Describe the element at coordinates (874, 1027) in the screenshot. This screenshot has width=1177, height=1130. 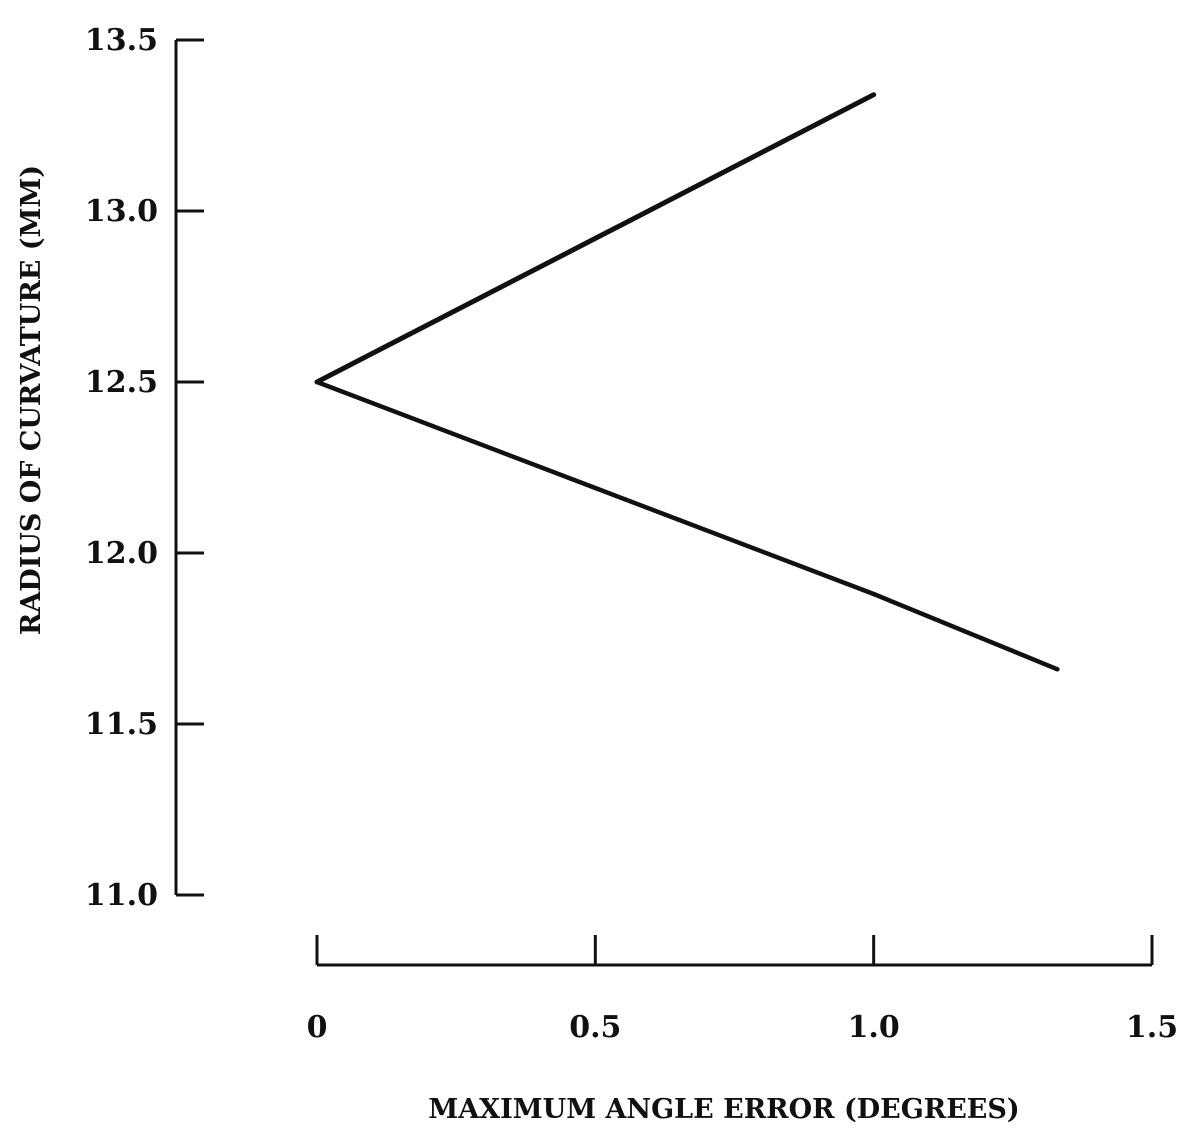
I see `x-tick-label: 1.0` at that location.